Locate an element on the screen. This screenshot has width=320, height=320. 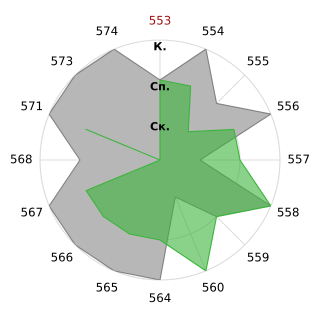
y-tick-label: Ск. is located at coordinates (159, 126).